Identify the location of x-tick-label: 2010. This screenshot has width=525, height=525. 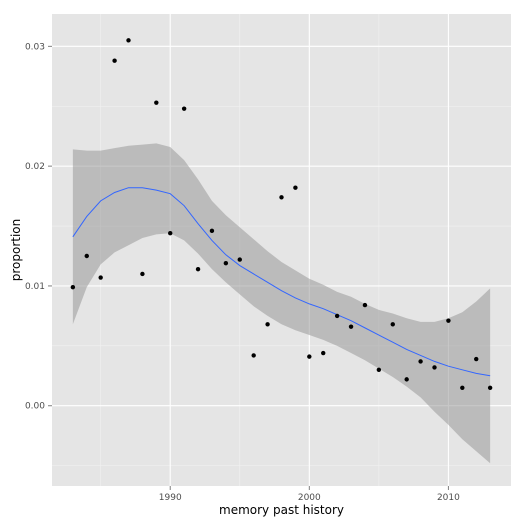
(448, 498).